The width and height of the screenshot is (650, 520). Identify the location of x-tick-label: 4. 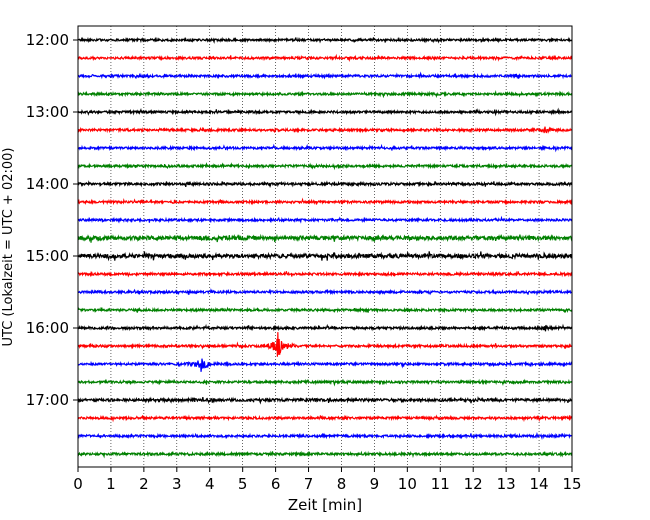
(210, 484).